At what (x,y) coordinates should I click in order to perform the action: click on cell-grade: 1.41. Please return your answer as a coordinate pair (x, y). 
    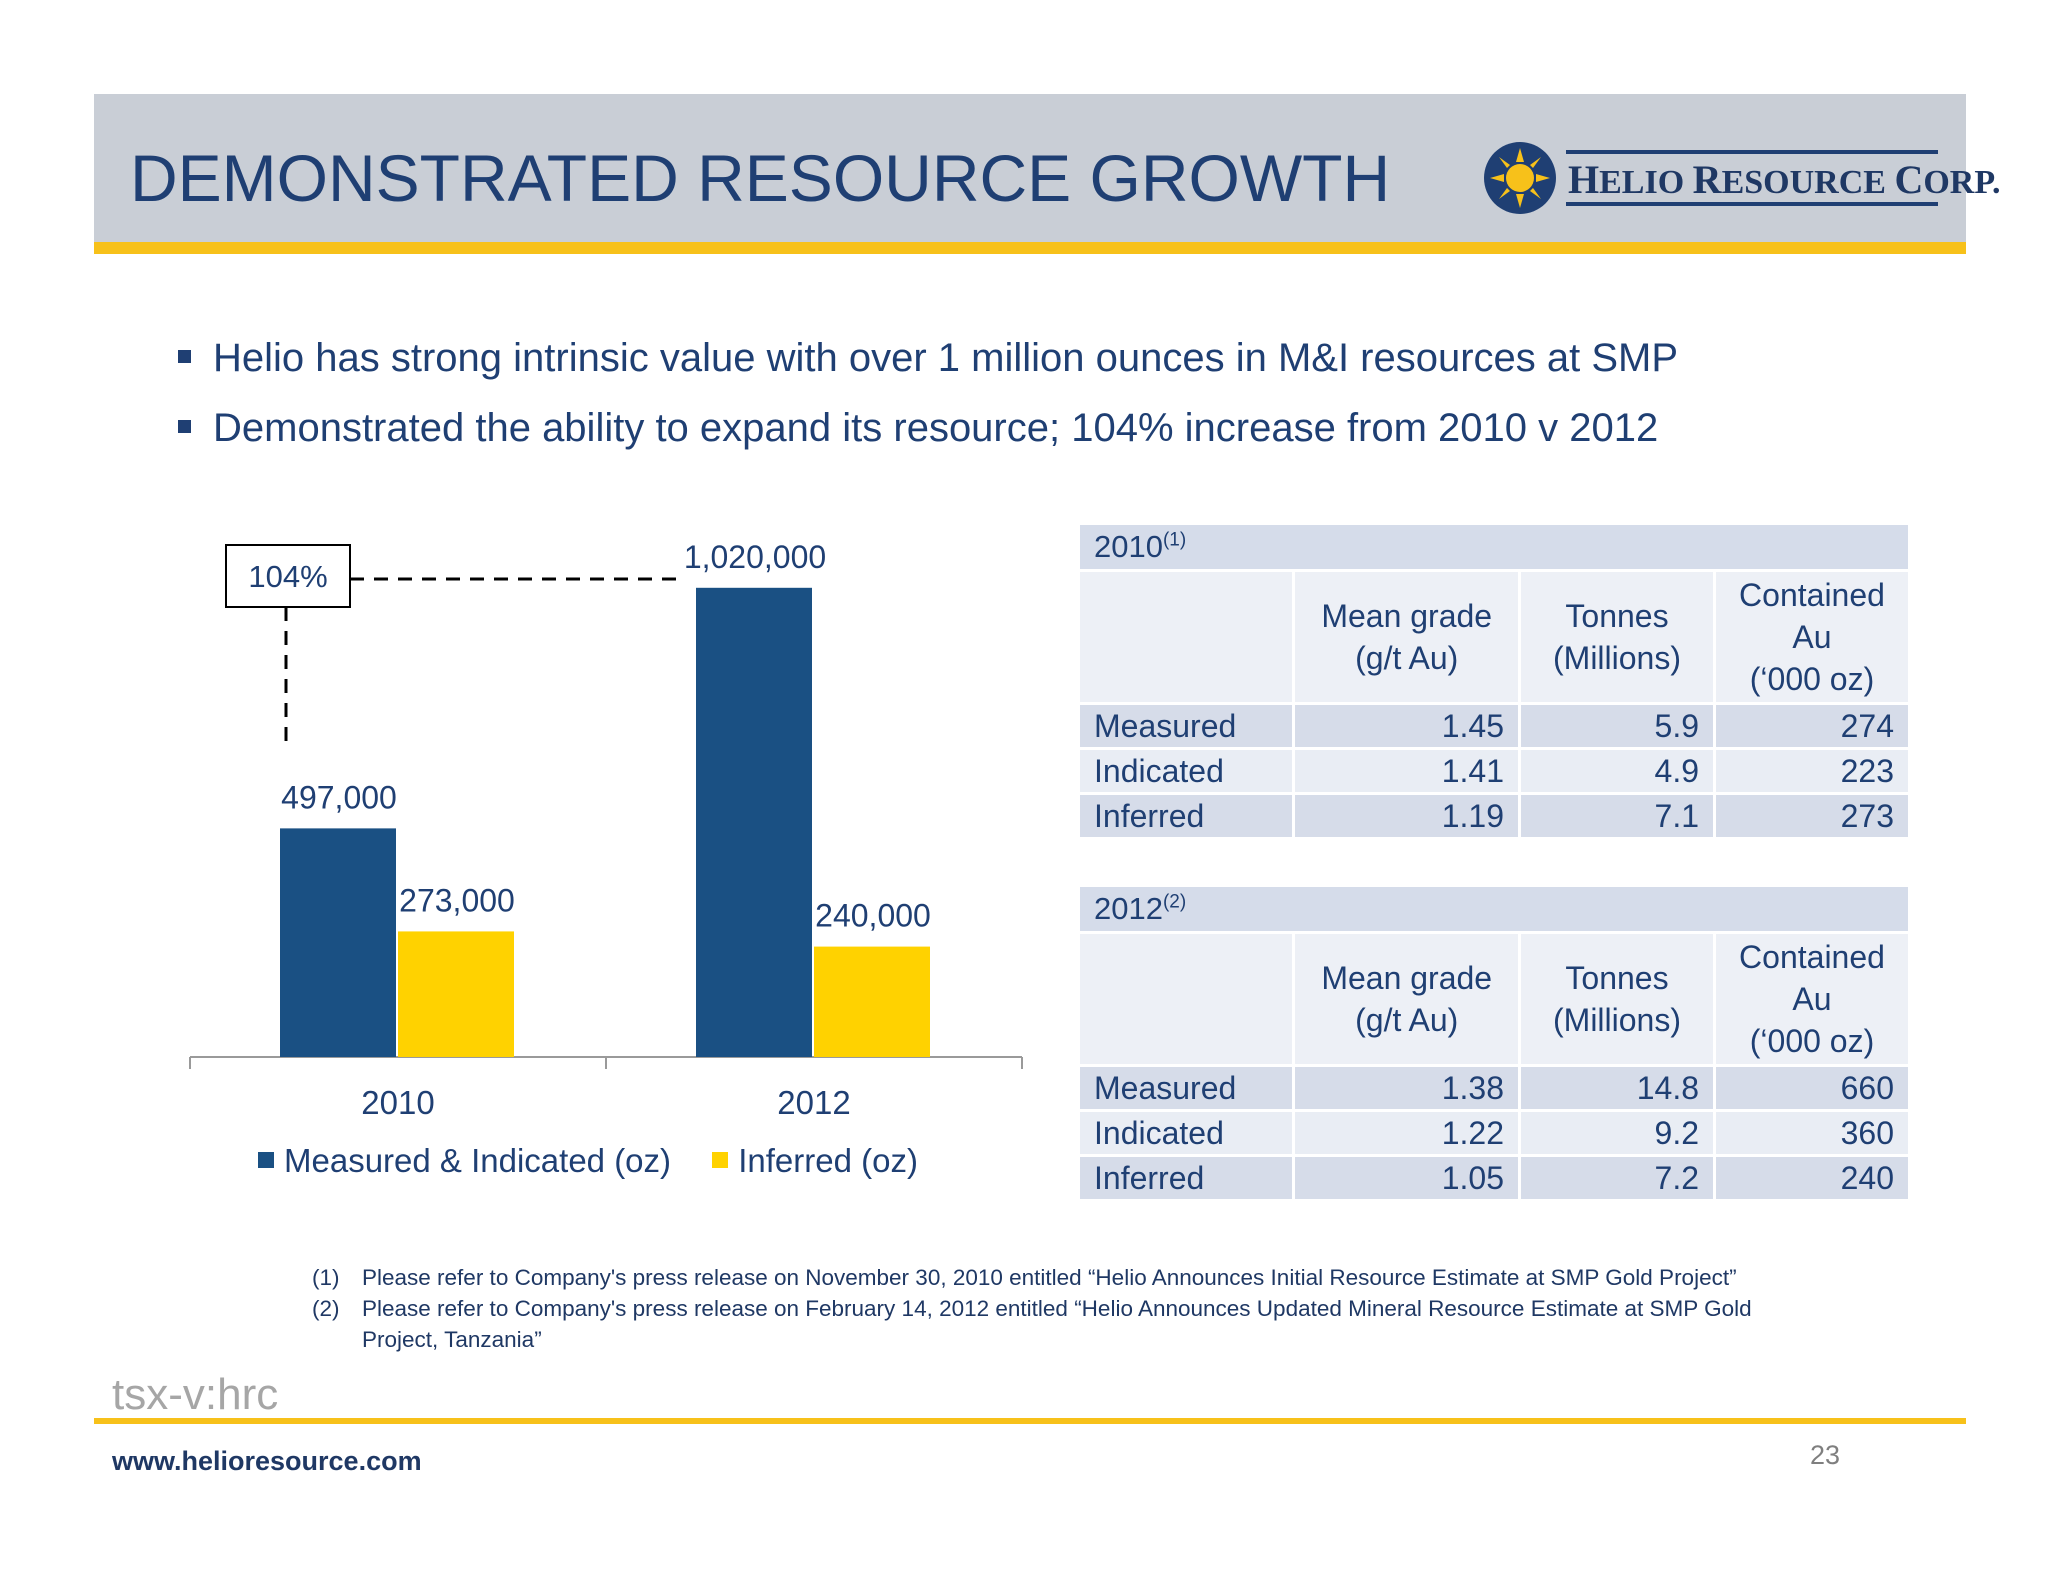
    Looking at the image, I should click on (1407, 771).